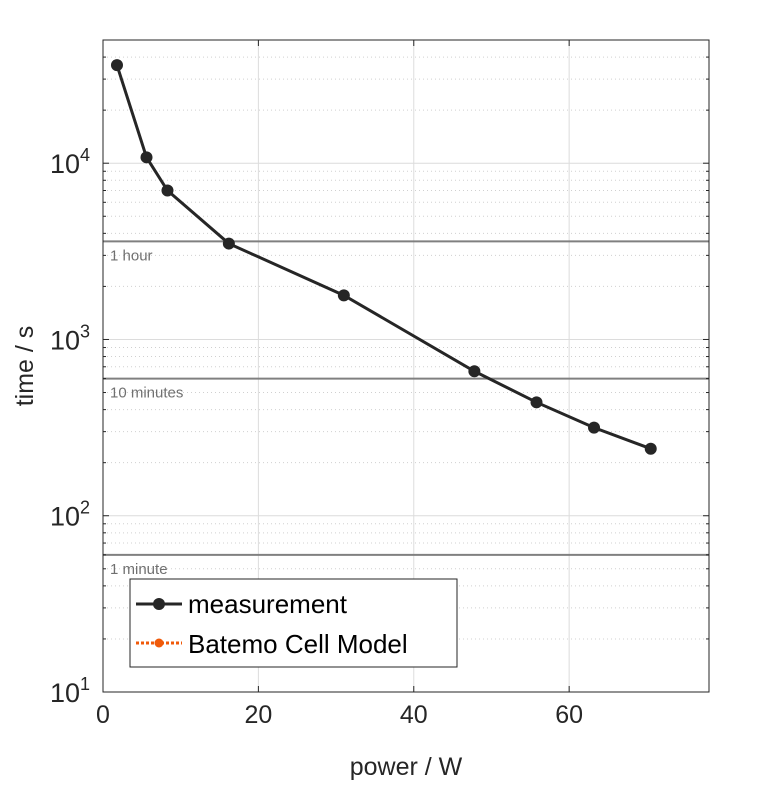 The image size is (781, 786). I want to click on legend: measurement Batemo Cell Model, so click(293, 623).